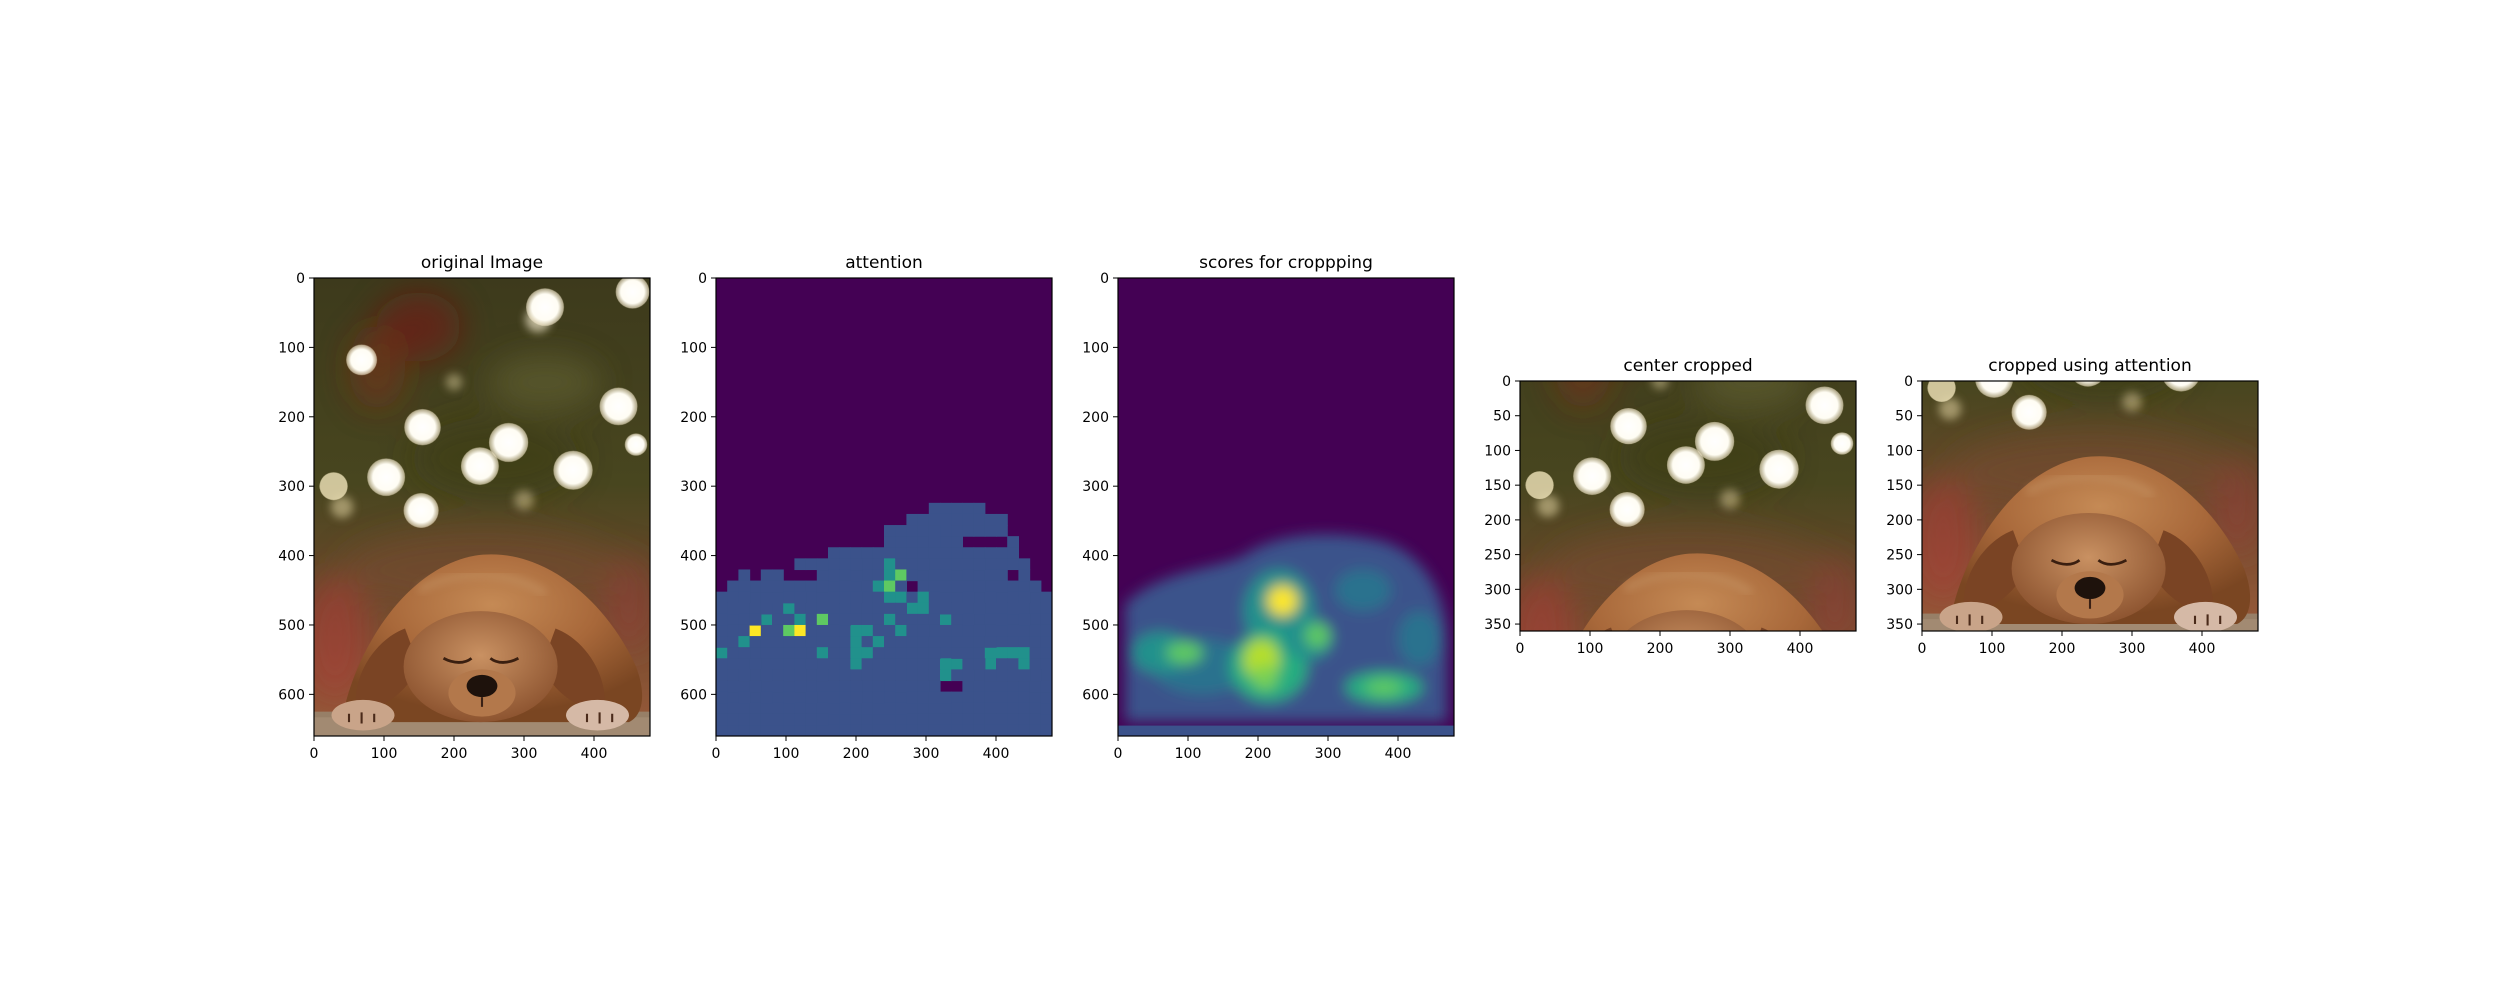 This screenshot has width=2500, height=1000. What do you see at coordinates (2132, 649) in the screenshot?
I see `x-tick-label: 300` at bounding box center [2132, 649].